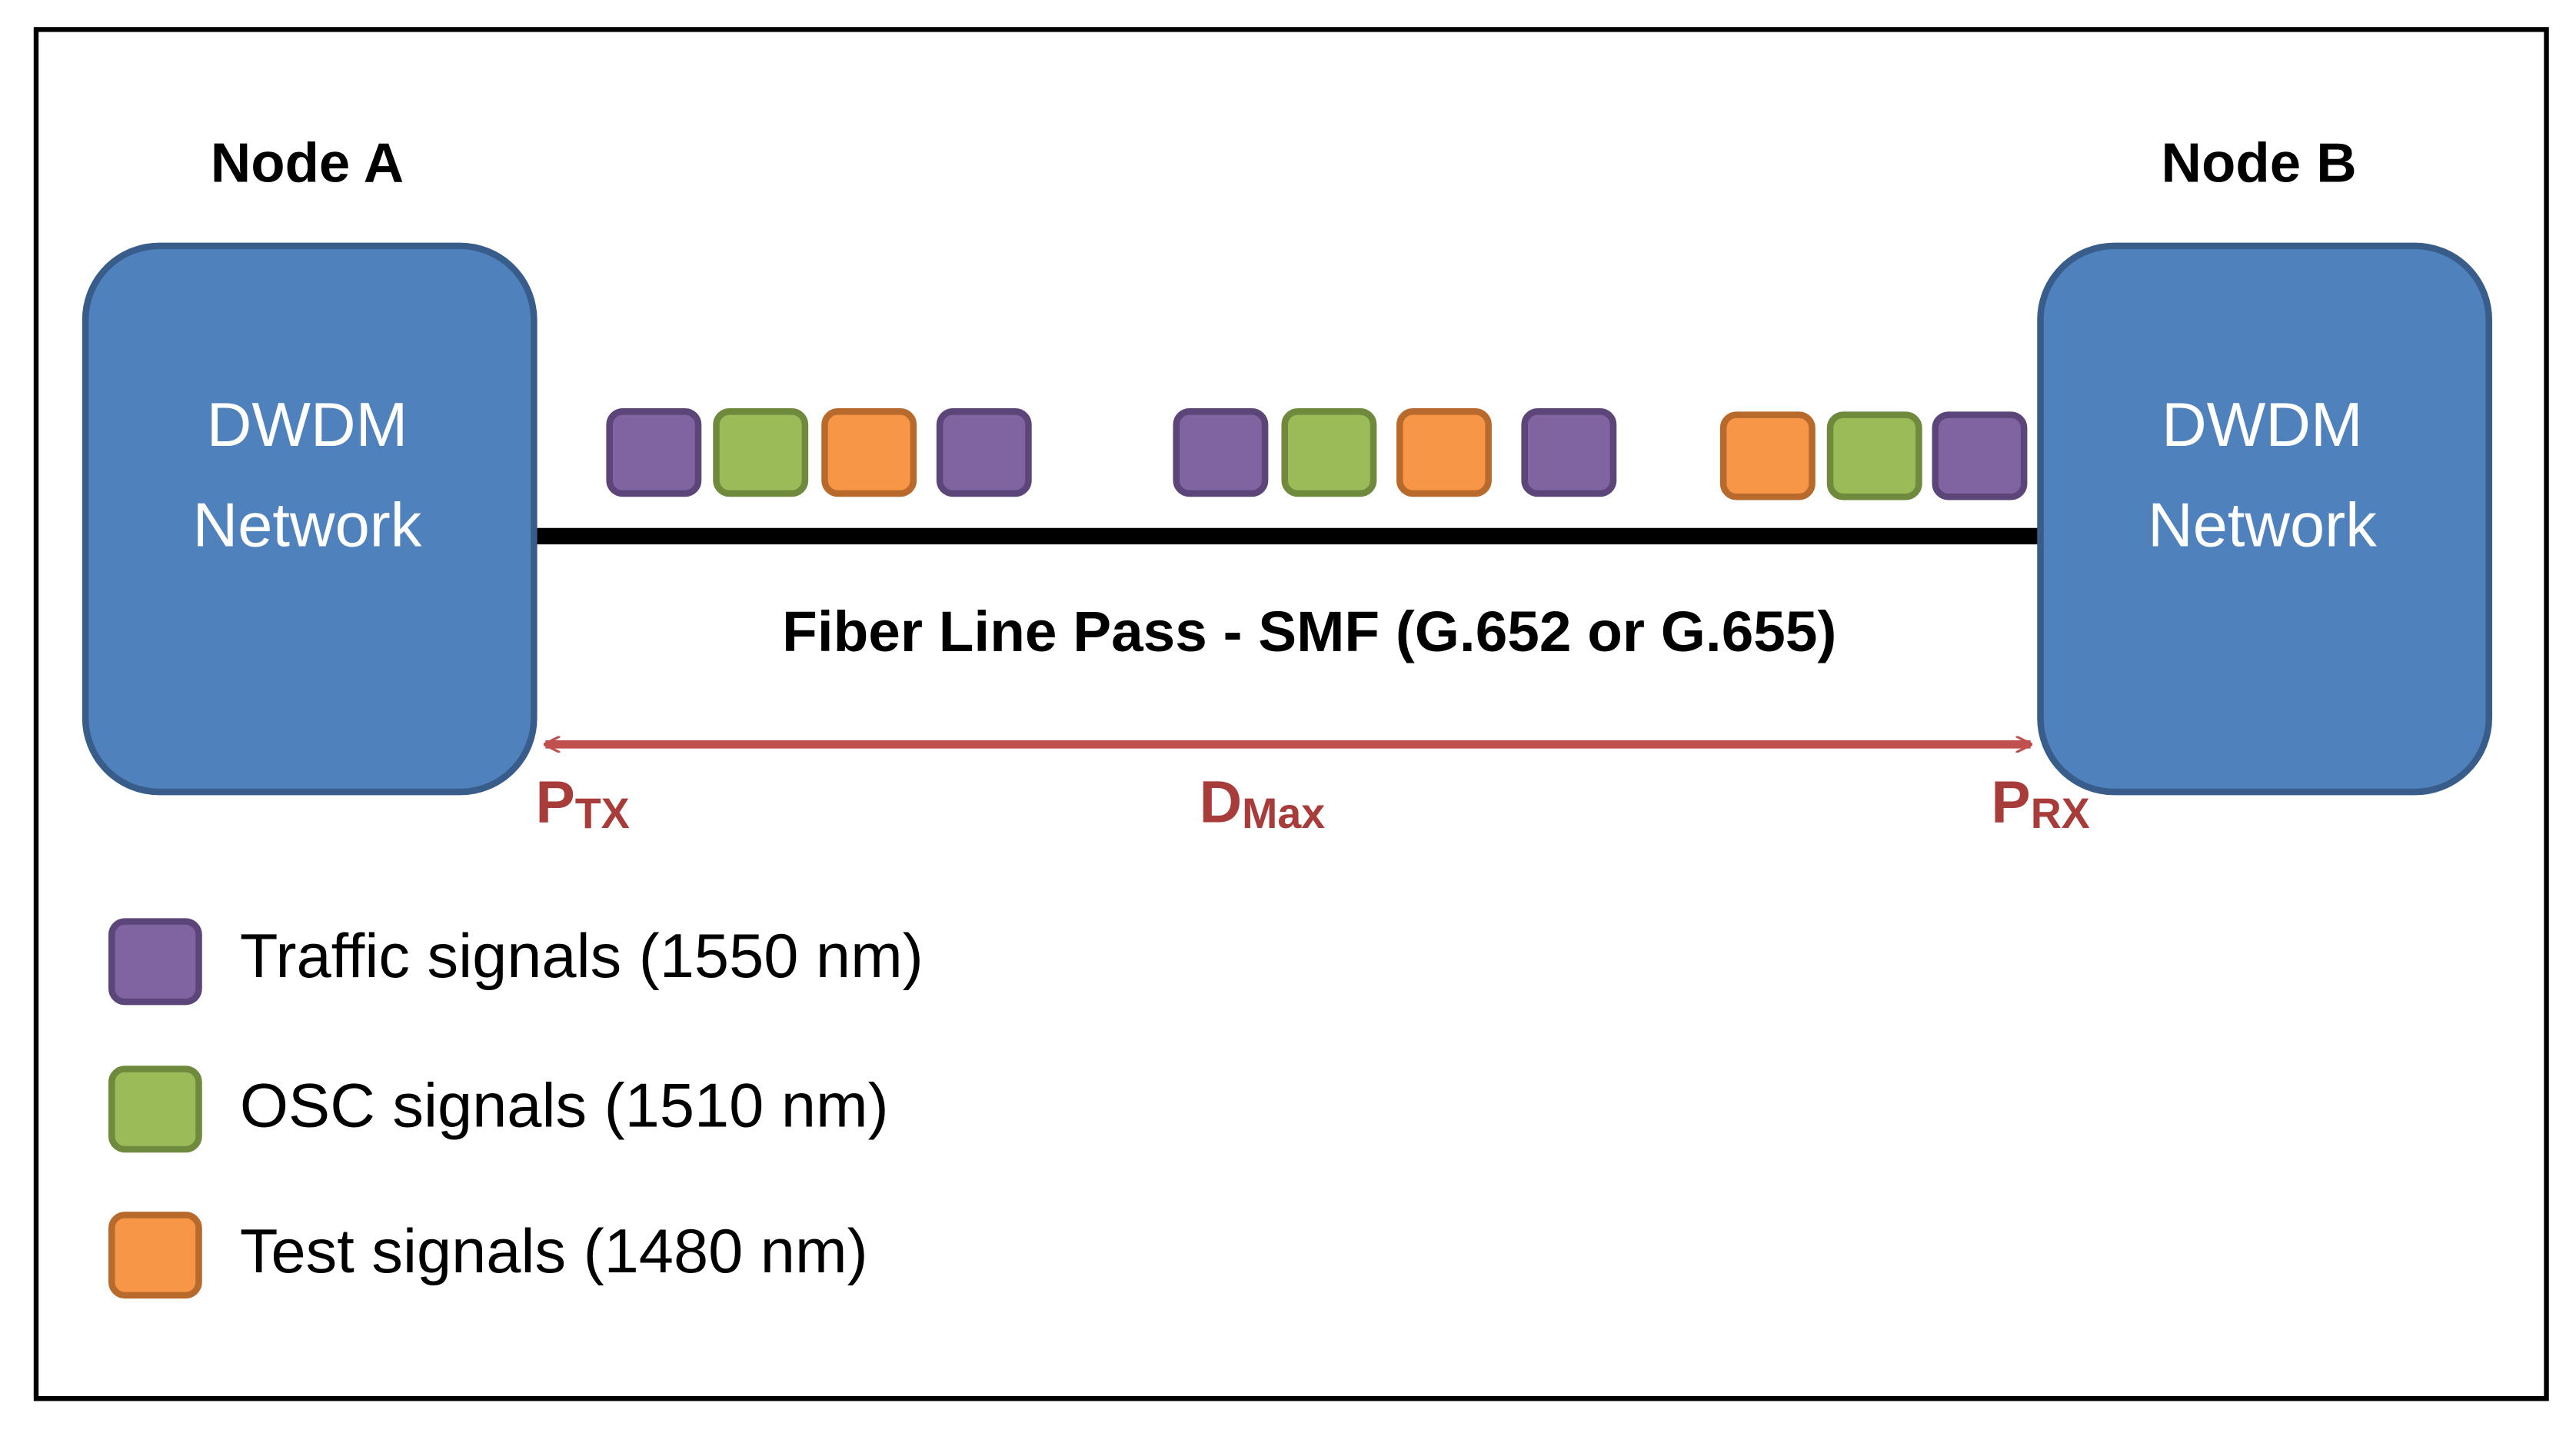 The height and width of the screenshot is (1433, 2576). I want to click on legend-label: Traffic signals (1550 nm), so click(582, 957).